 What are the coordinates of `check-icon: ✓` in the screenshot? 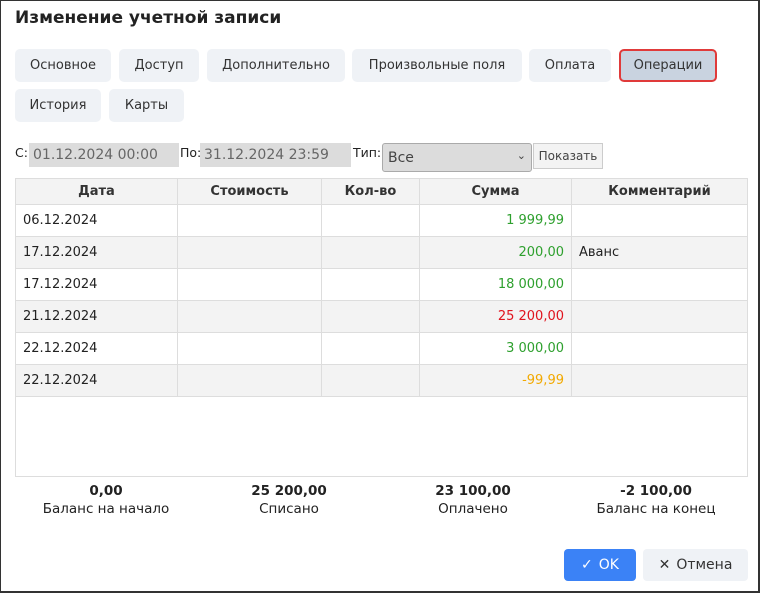 It's located at (587, 565).